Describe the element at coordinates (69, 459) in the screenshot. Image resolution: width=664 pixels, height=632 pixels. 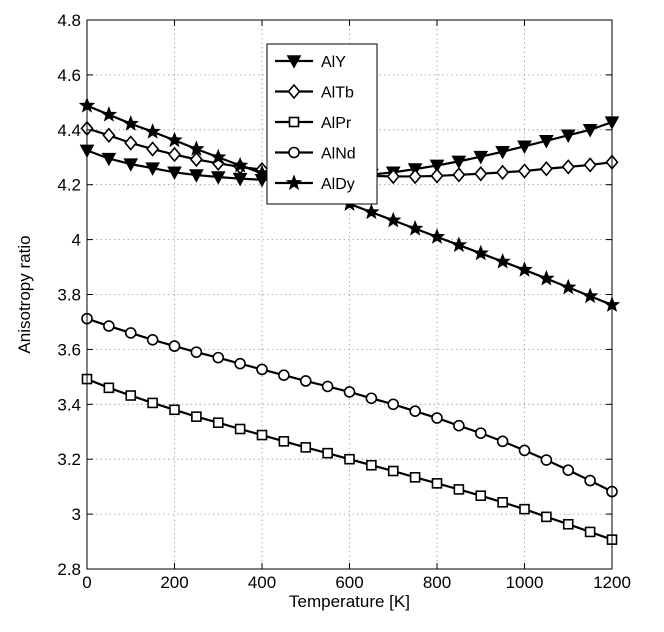
I see `y-tick-label: 3.2` at that location.